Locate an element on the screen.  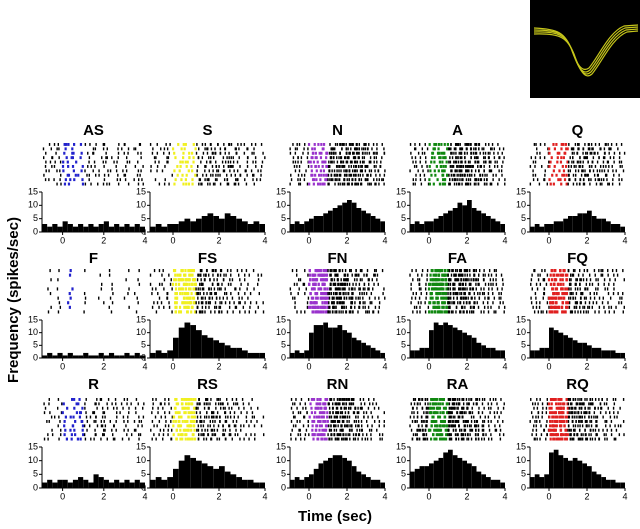
x-axis-label: Time (sec) is located at coordinates (335, 516).